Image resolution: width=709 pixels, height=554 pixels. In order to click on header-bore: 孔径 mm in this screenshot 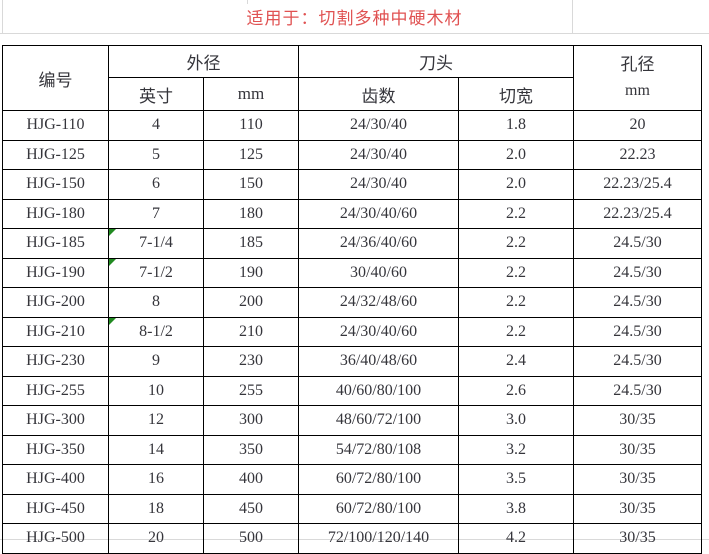, I will do `click(637, 78)`.